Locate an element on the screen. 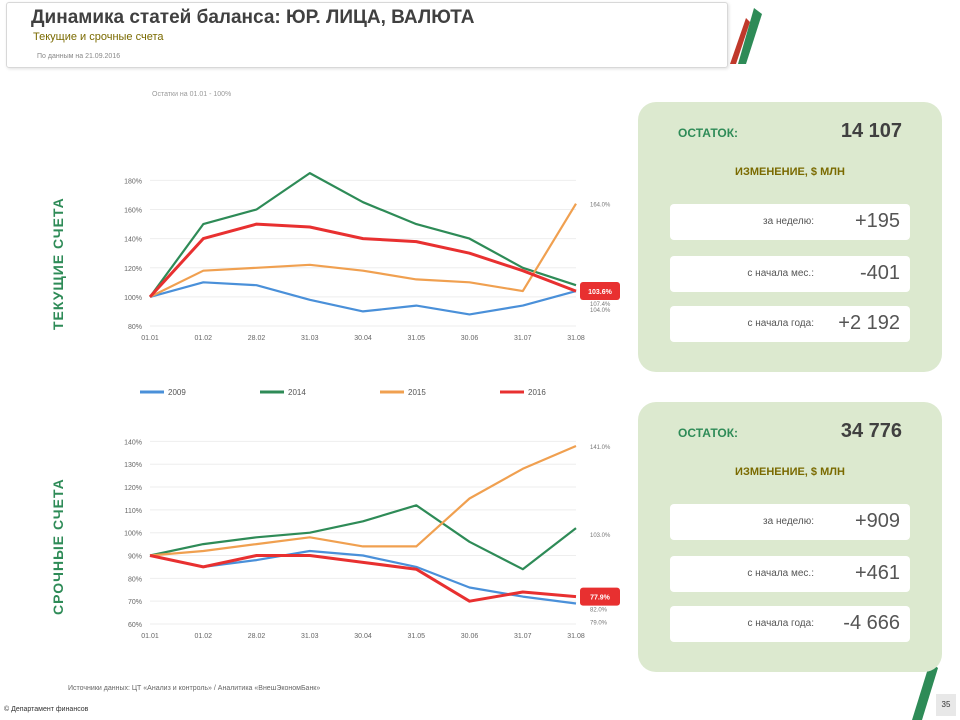  balance-value: 34 776 is located at coordinates (871, 431).